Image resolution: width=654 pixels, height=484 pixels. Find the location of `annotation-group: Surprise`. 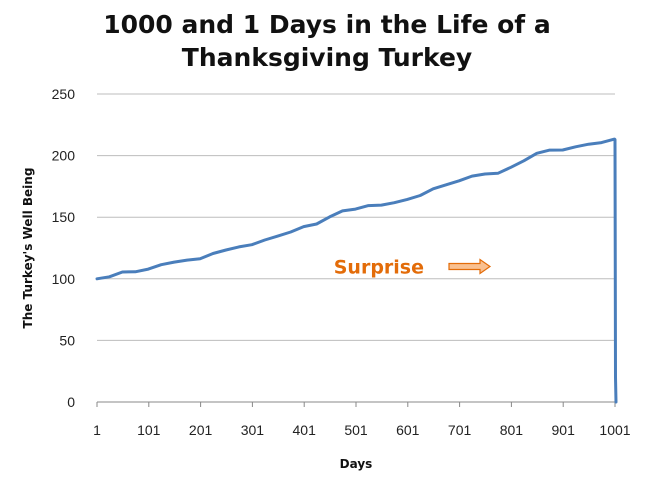

annotation-group: Surprise is located at coordinates (413, 267).